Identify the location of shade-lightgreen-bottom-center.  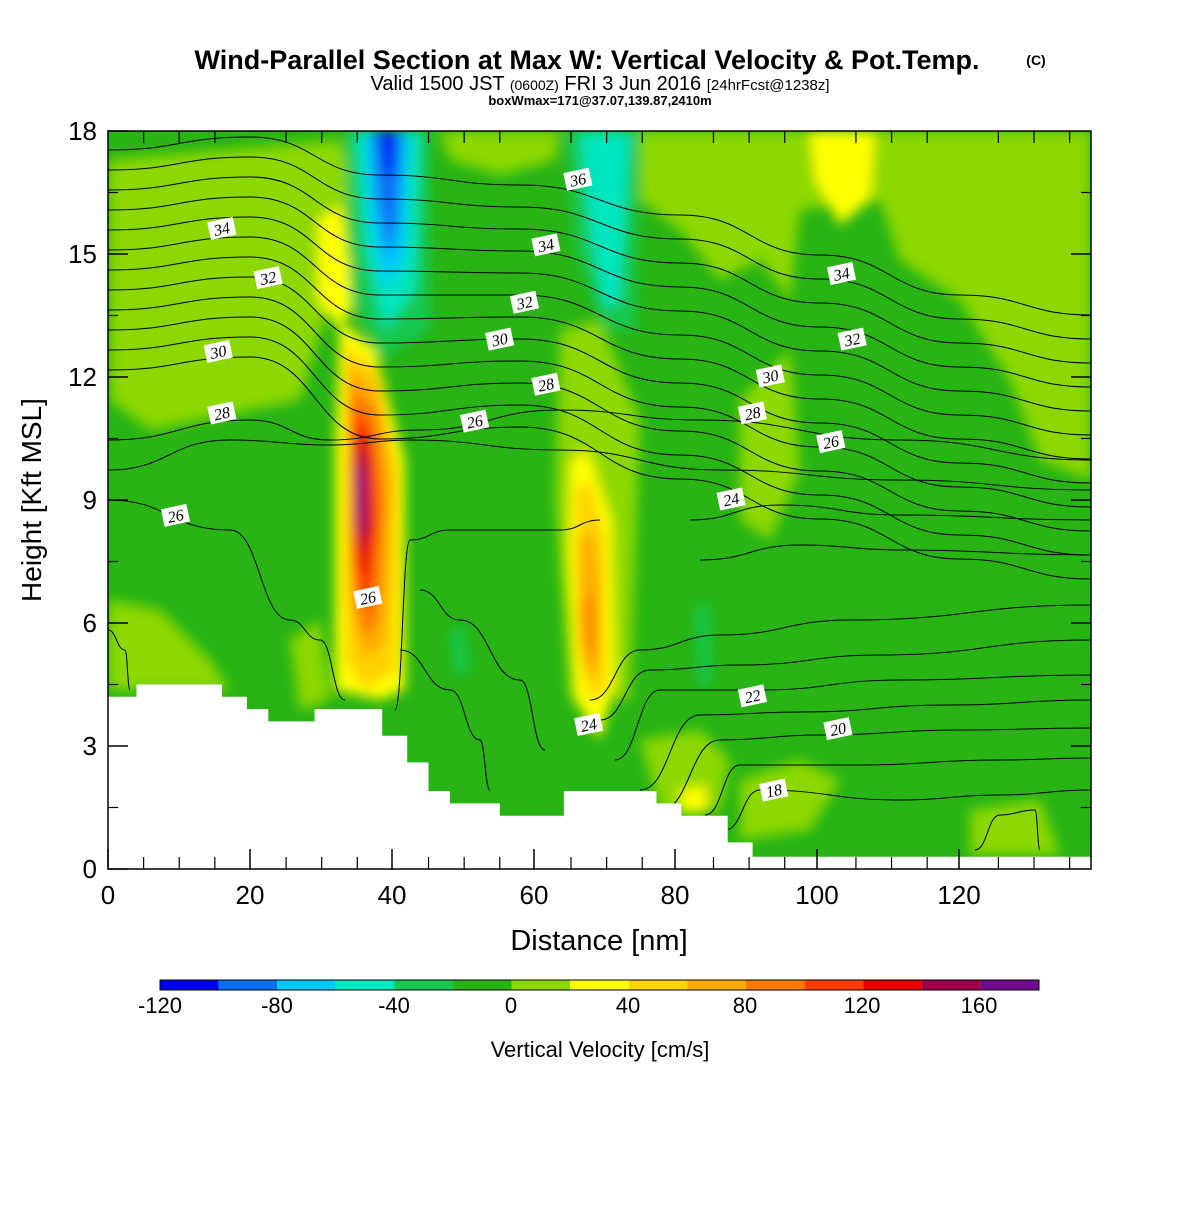
(685, 770).